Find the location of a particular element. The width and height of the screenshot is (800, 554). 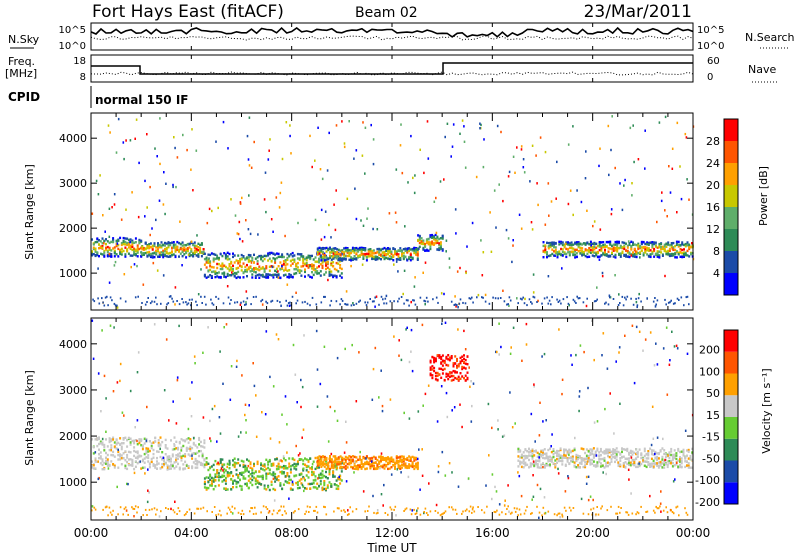

nsky-series is located at coordinates (392, 32).